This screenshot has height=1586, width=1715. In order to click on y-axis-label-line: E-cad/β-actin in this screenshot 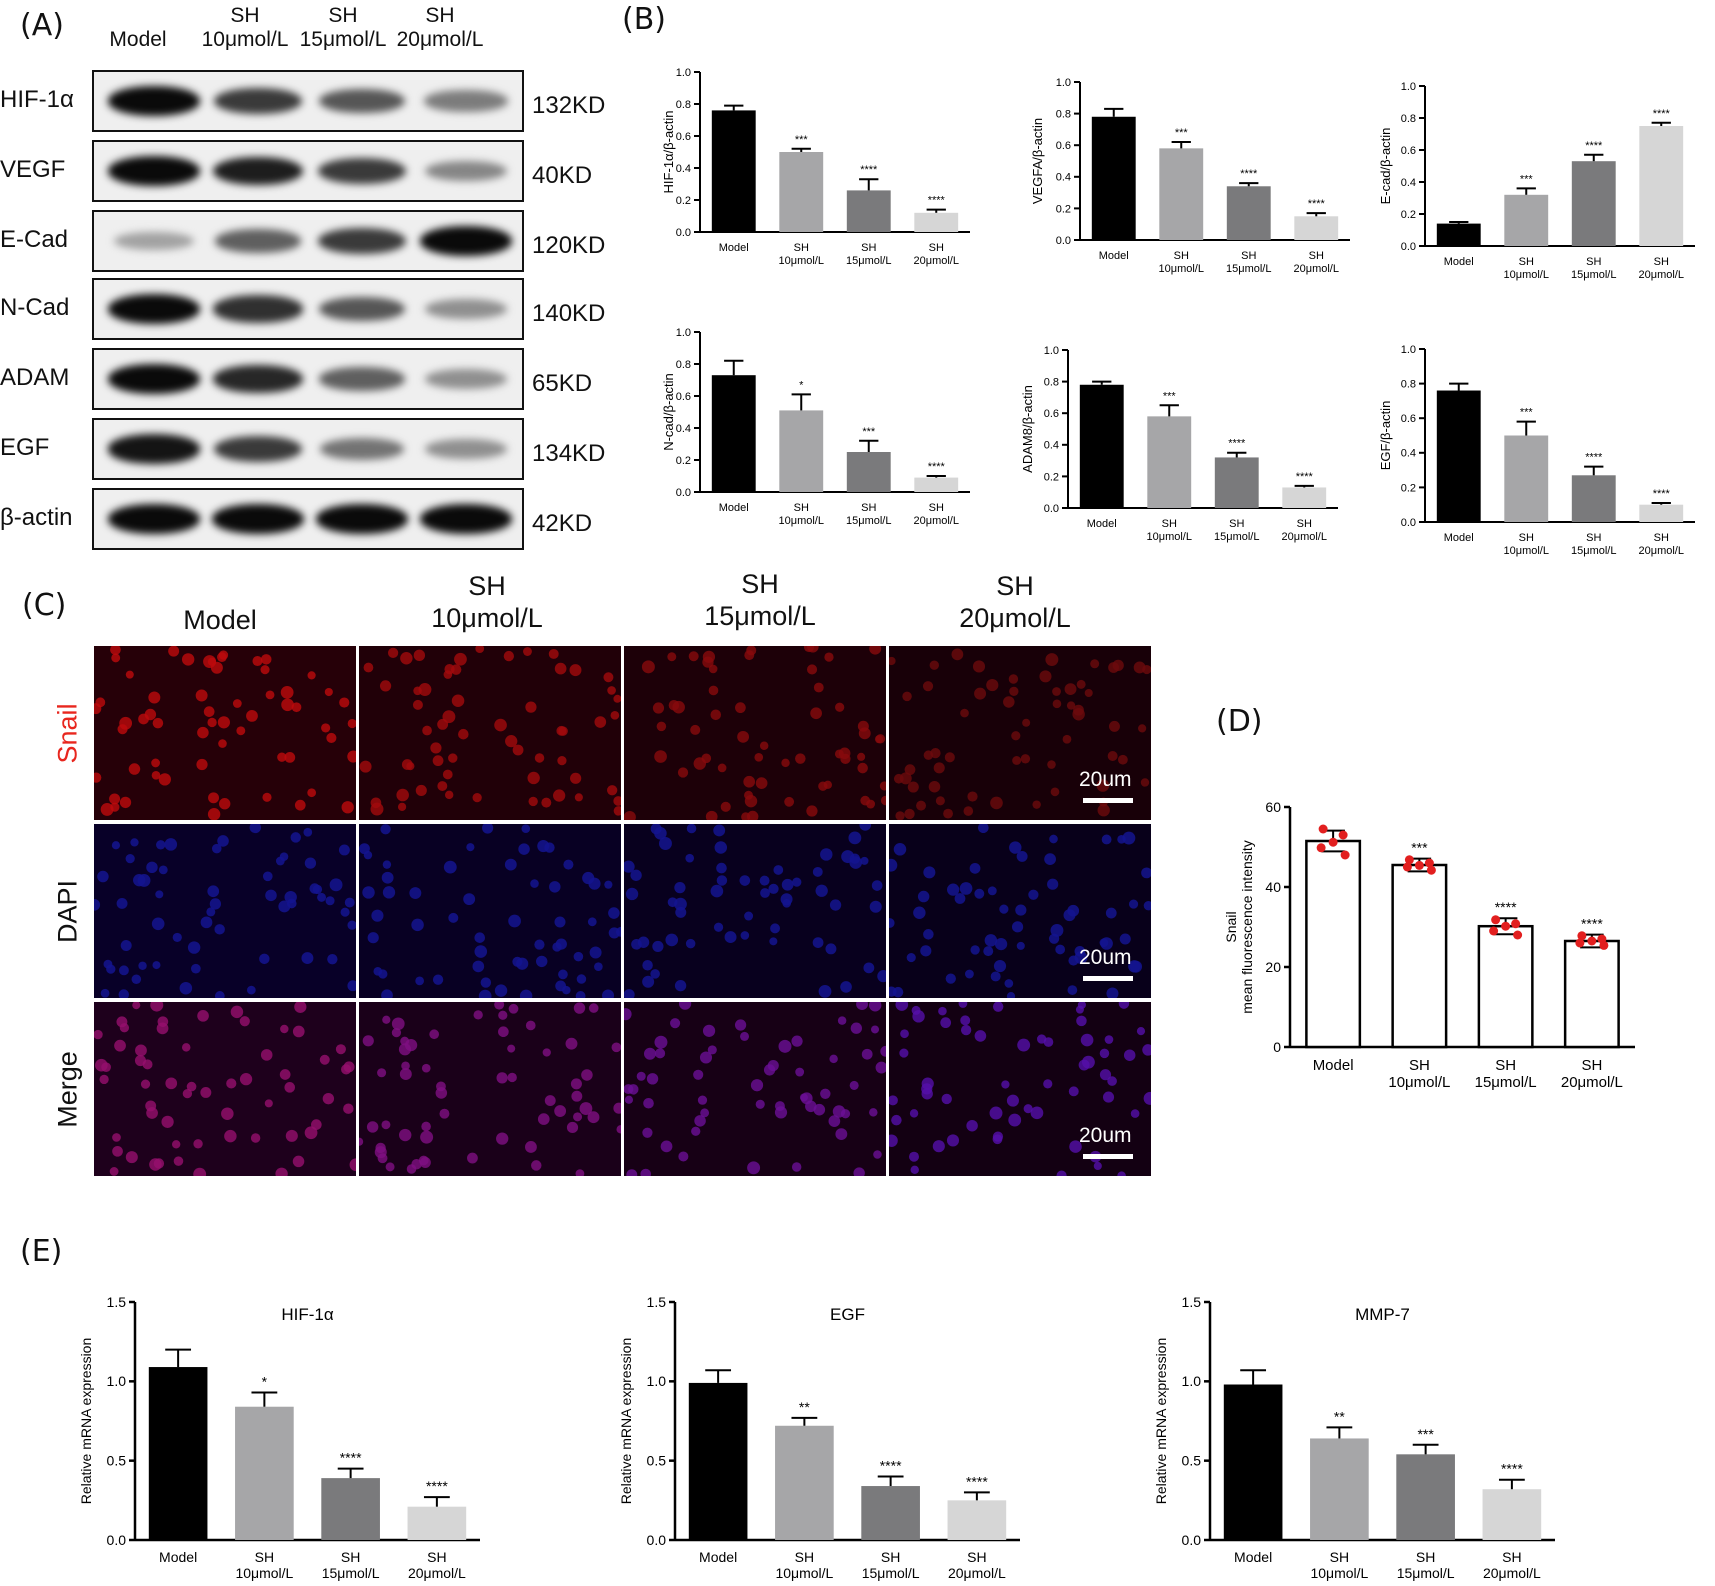, I will do `click(1385, 166)`.